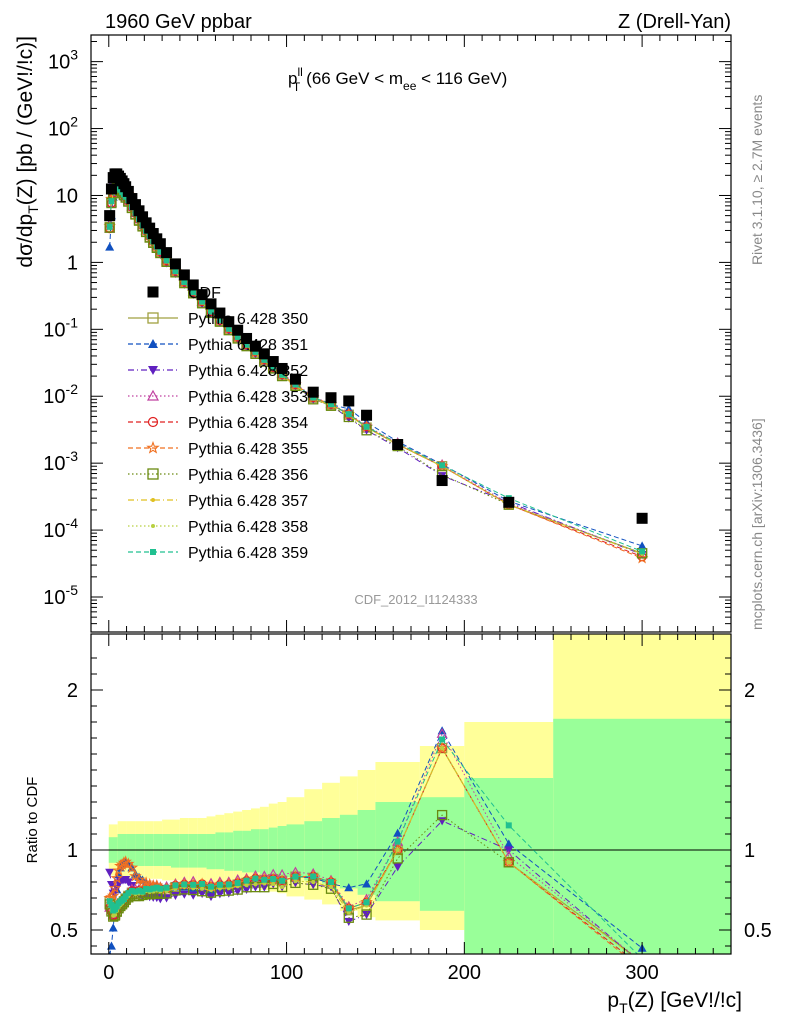 Image resolution: width=786 pixels, height=1024 pixels. Describe the element at coordinates (72, 851) in the screenshot. I see `ratio-y-tick-label: 1` at that location.